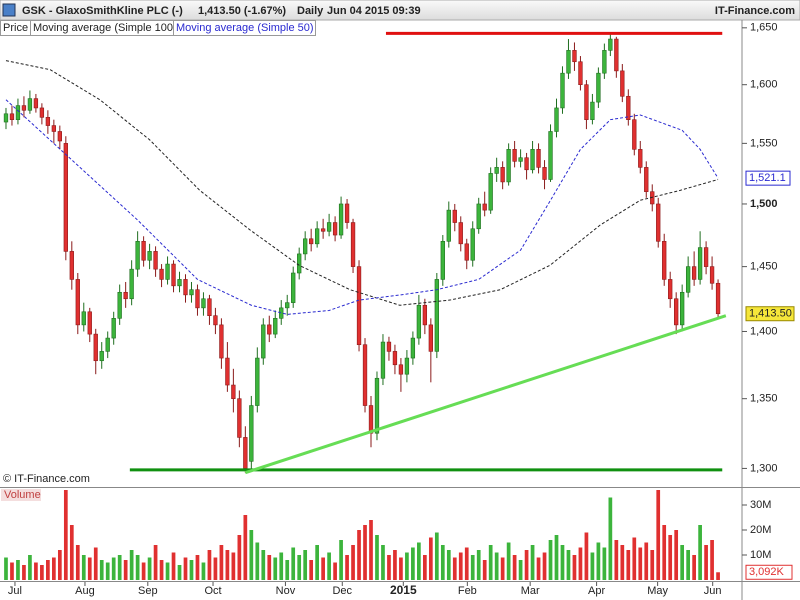 This screenshot has width=800, height=600. I want to click on x-tick-label: Sep, so click(148, 591).